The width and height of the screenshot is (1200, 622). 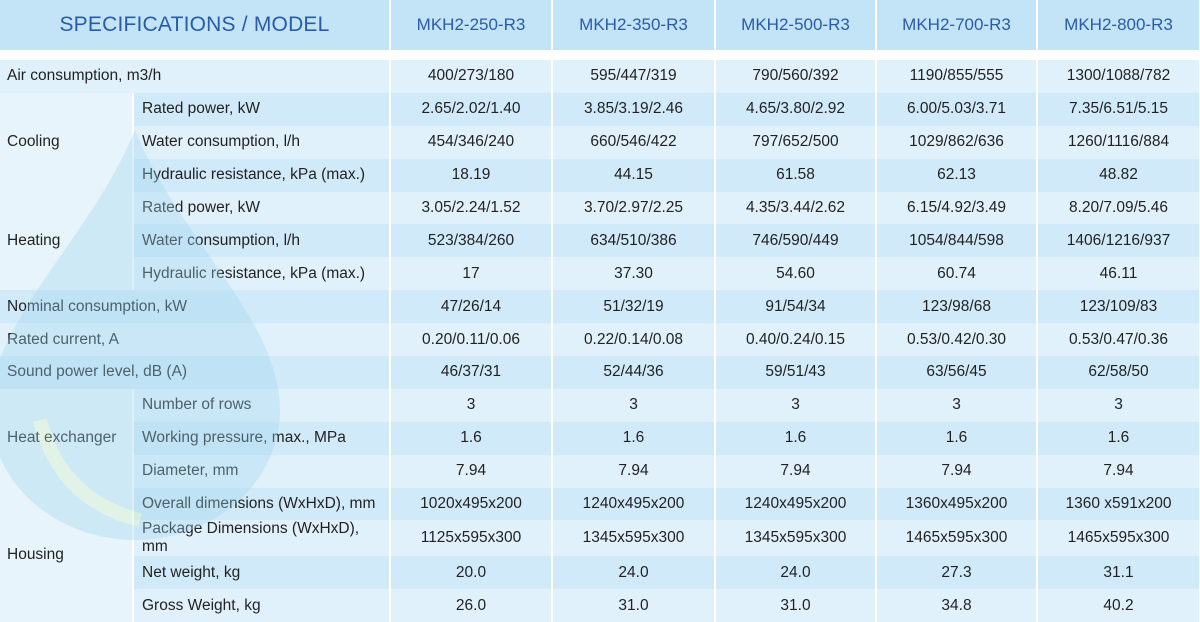 What do you see at coordinates (262, 504) in the screenshot?
I see `parameter-label: Overall dimensions (WxHxD), mm` at bounding box center [262, 504].